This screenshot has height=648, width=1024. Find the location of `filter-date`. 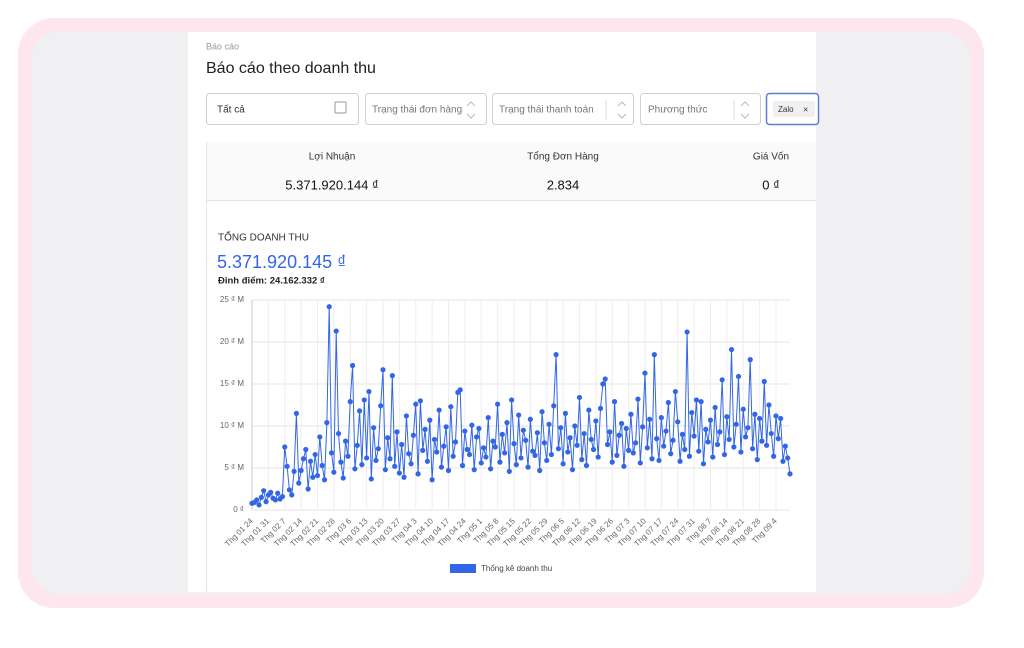

filter-date is located at coordinates (282, 109).